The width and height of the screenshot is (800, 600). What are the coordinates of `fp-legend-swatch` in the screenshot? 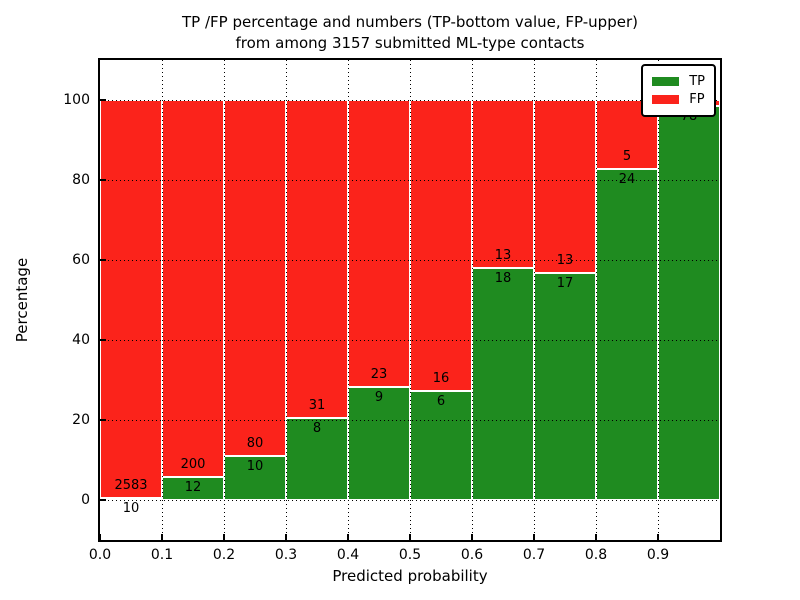 It's located at (666, 99).